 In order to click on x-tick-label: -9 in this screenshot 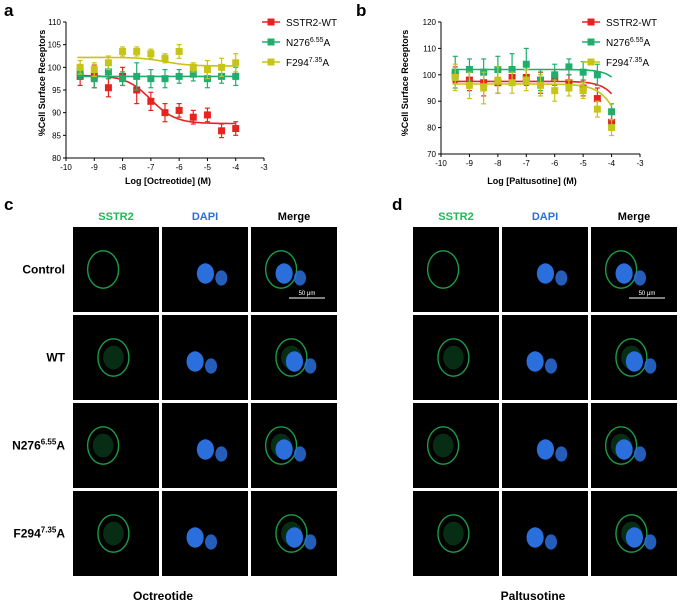, I will do `click(95, 167)`.